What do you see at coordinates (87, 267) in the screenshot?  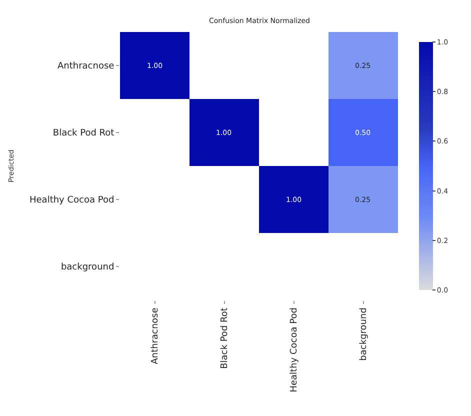 I see `y-tick-label: background` at bounding box center [87, 267].